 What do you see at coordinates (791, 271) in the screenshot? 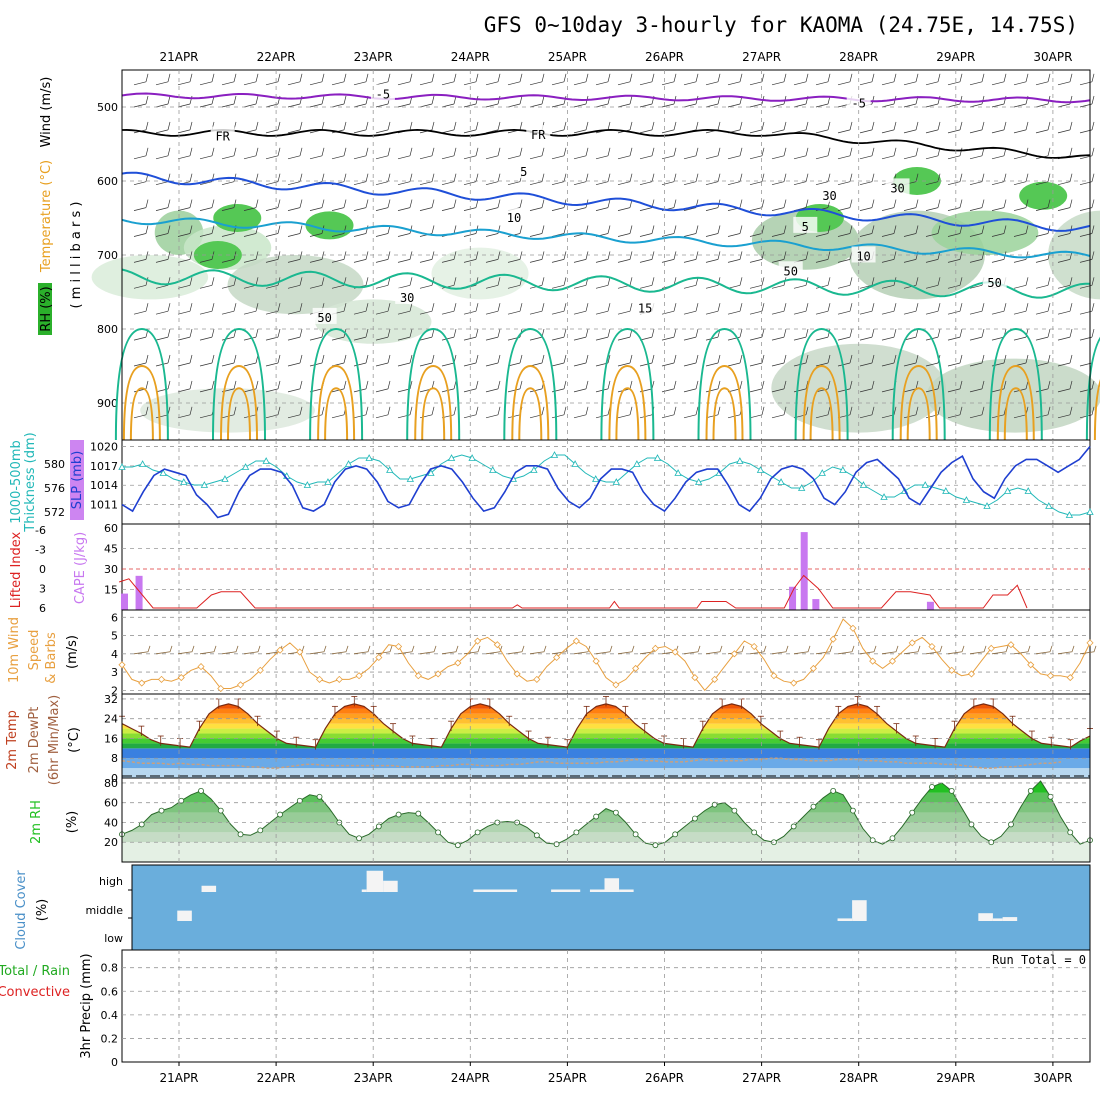
I see `contour-label: 50` at bounding box center [791, 271].